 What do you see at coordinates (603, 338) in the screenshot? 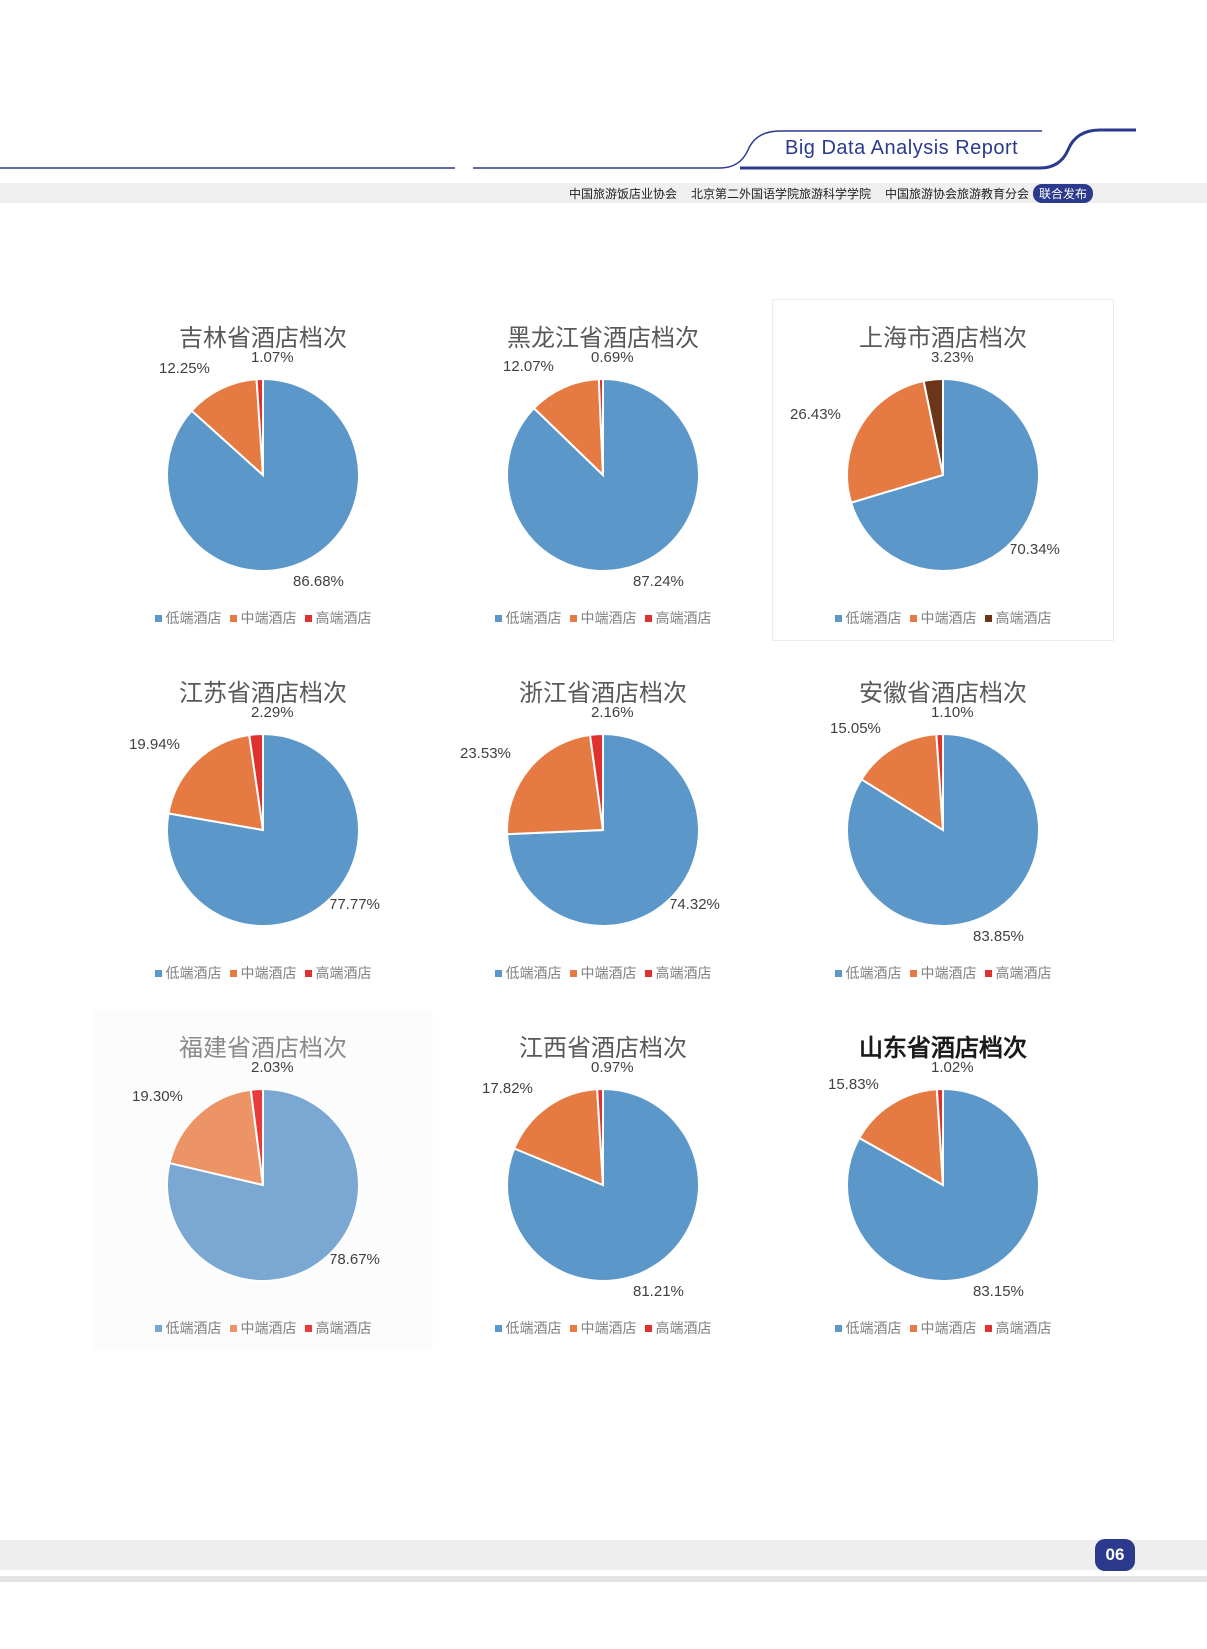
I see `chart-title: 黑龙江省酒店档次` at bounding box center [603, 338].